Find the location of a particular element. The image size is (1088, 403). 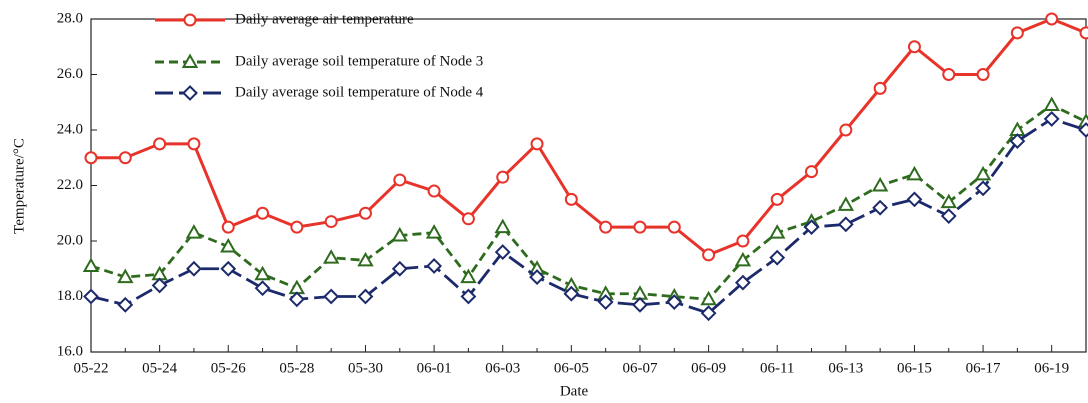

x-tick-label: 06-11 is located at coordinates (777, 368).